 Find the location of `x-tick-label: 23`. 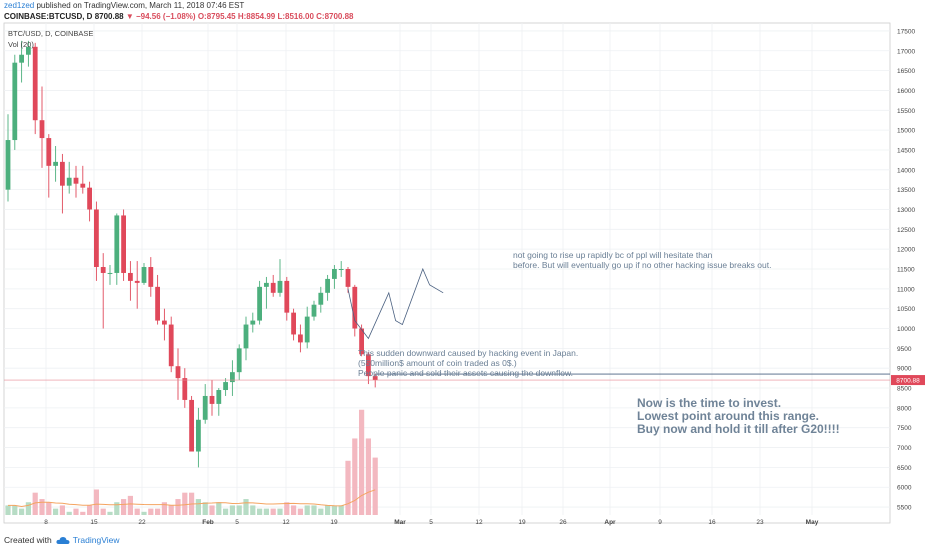

x-tick-label: 23 is located at coordinates (760, 522).